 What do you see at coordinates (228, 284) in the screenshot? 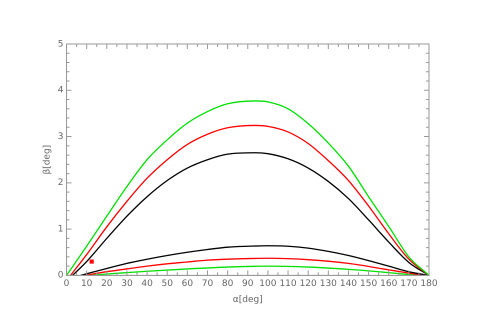
I see `x-tick-label: 80` at bounding box center [228, 284].